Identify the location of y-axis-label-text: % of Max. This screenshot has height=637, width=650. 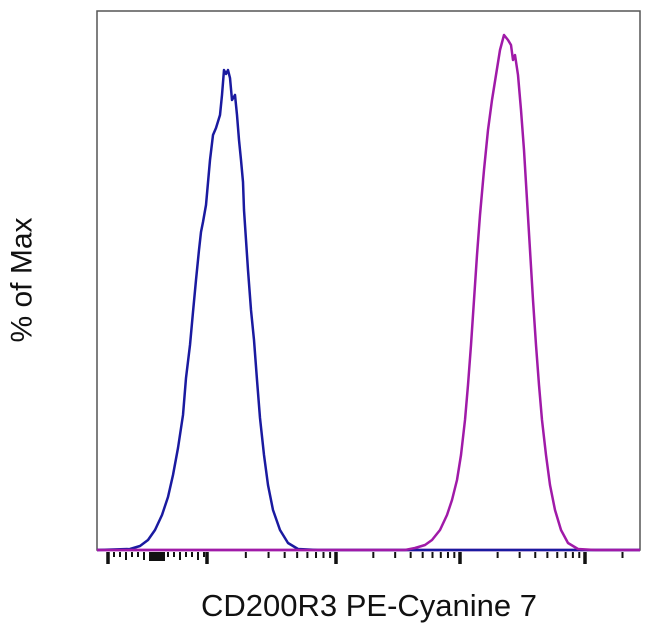
(23, 280).